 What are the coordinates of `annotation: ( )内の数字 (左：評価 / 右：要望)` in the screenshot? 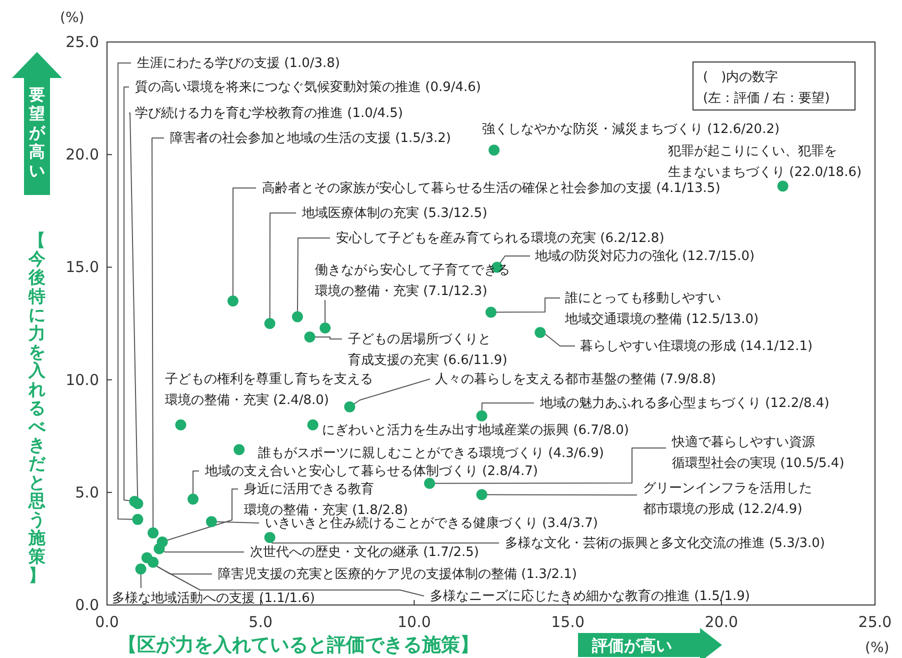 It's located at (766, 87).